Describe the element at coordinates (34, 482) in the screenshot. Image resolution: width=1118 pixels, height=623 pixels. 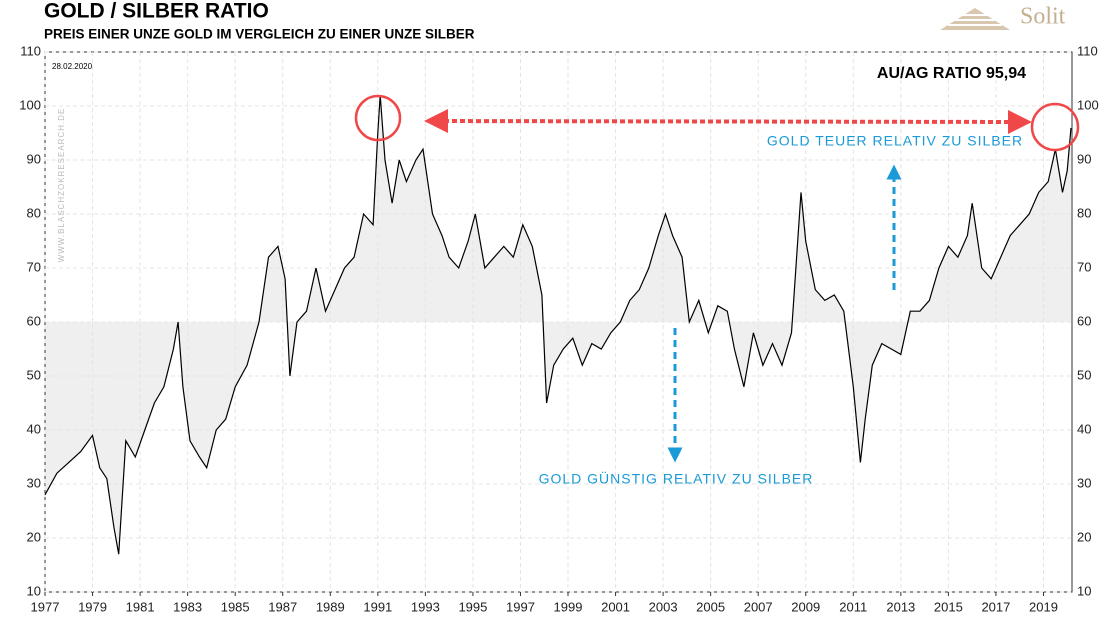
I see `y-tick-label: 30` at that location.